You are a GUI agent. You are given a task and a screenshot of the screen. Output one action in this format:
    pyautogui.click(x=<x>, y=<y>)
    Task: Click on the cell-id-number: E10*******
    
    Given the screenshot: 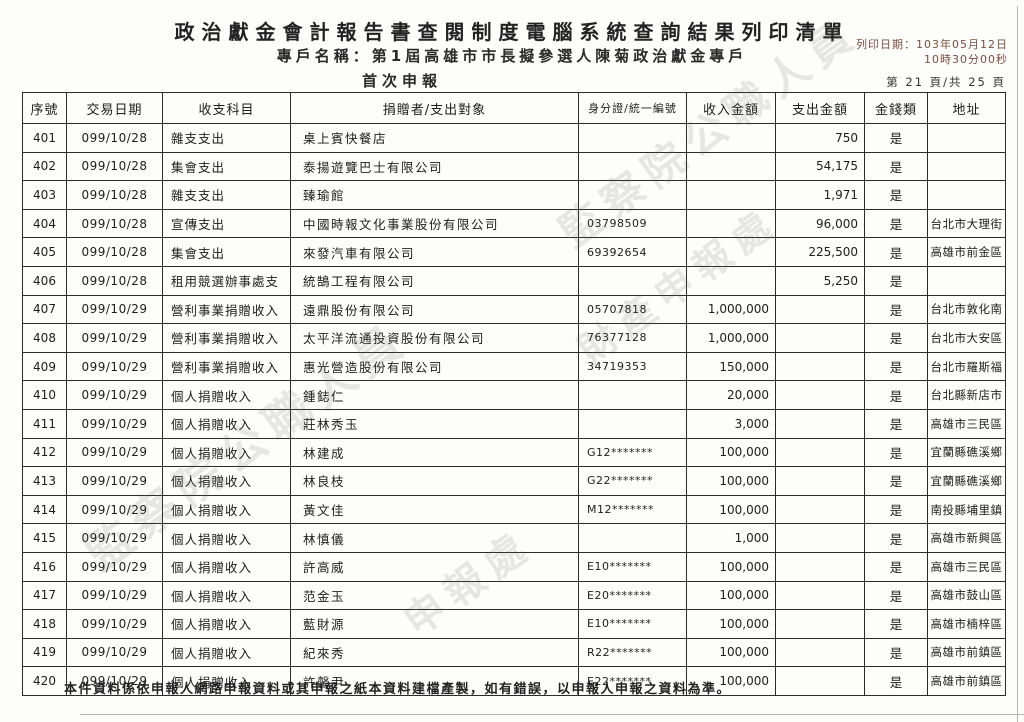 What is the action you would take?
    pyautogui.click(x=632, y=566)
    